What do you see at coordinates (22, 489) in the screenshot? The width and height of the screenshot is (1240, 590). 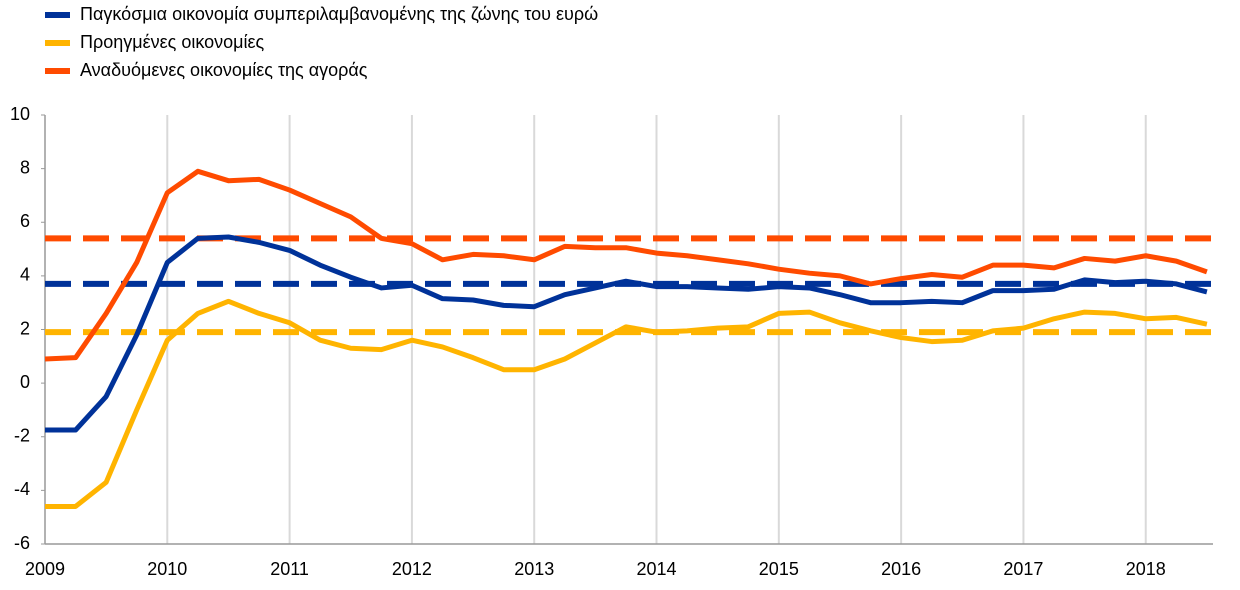 I see `y-tick-label: -4` at bounding box center [22, 489].